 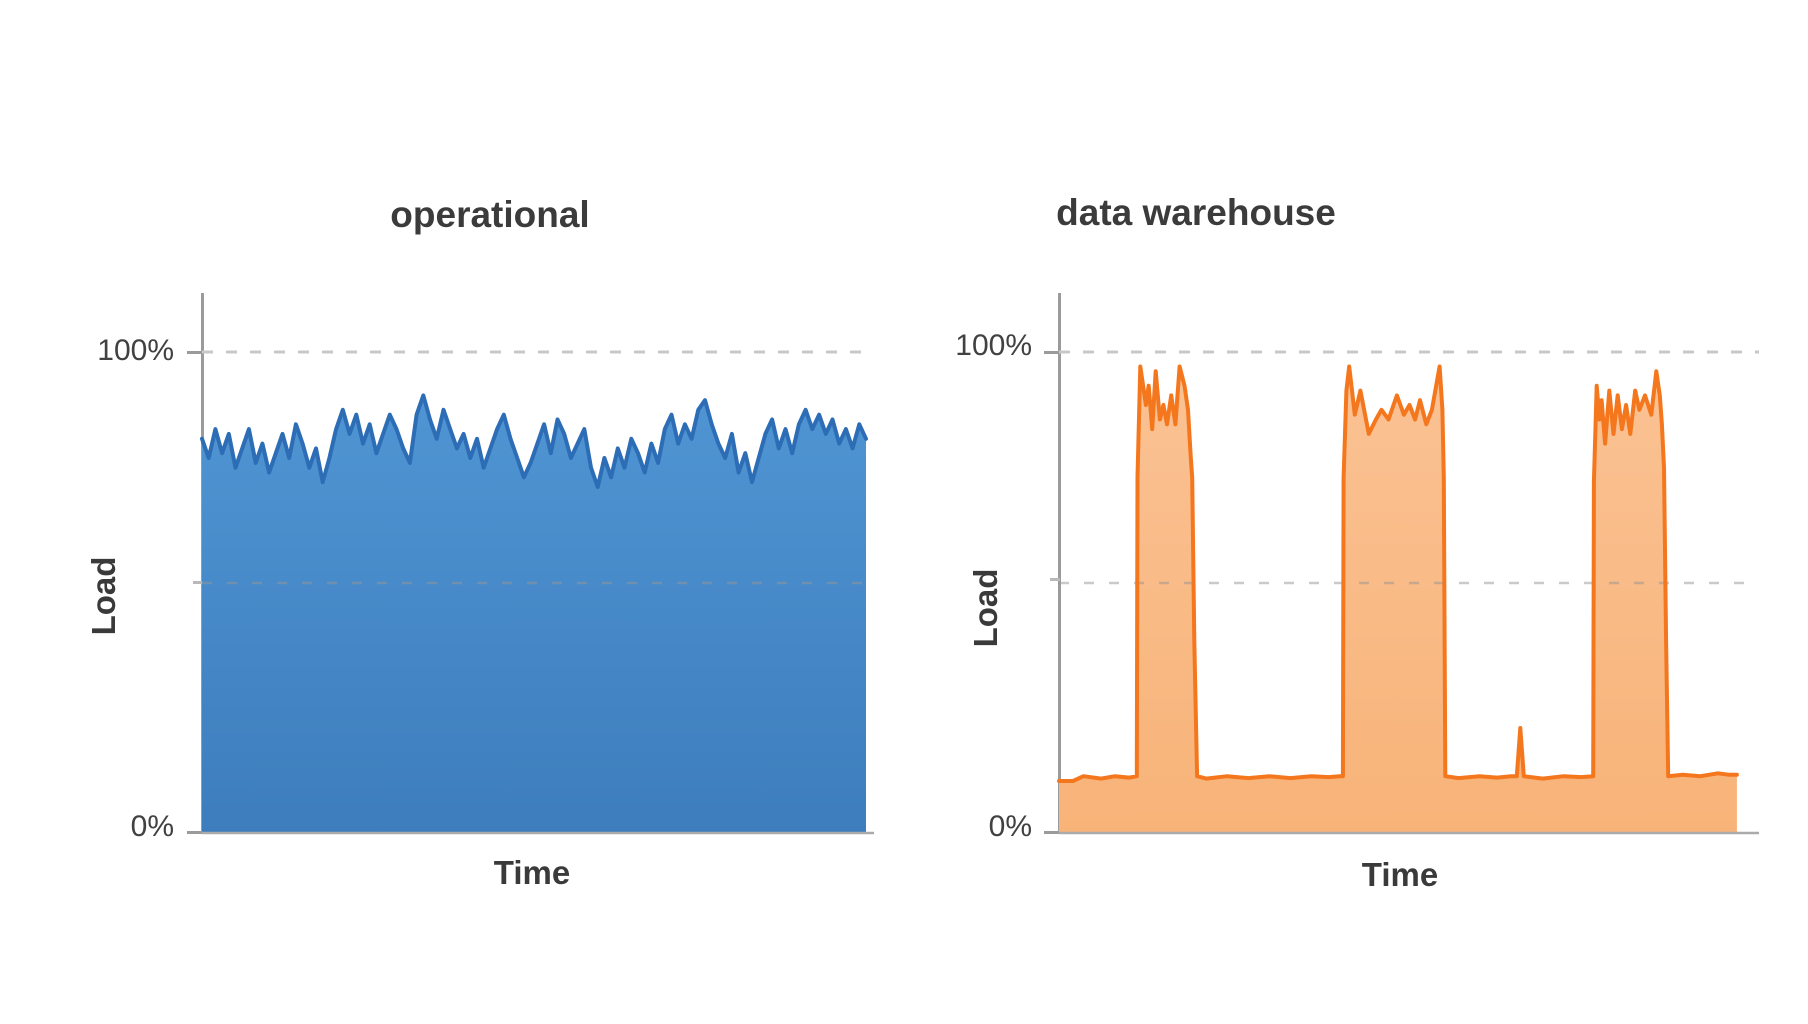 What do you see at coordinates (985, 608) in the screenshot?
I see `y-axis-label: Load` at bounding box center [985, 608].